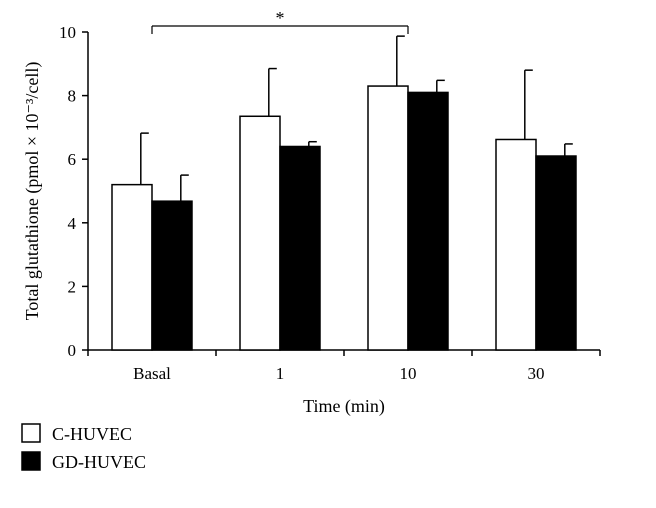 The image size is (656, 508). I want to click on significance-label: *, so click(280, 18).